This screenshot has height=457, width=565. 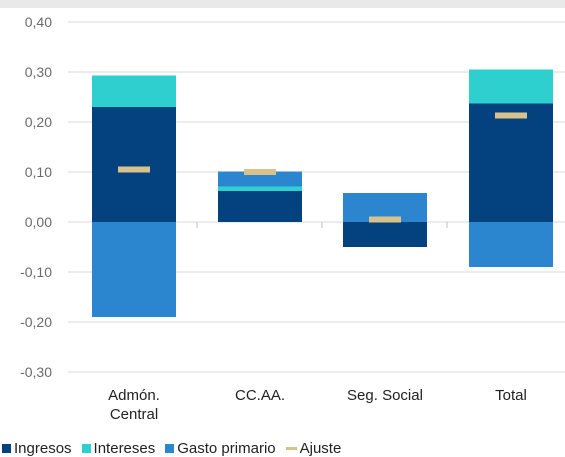 I want to click on legend-label-intereses: Intereses, so click(x=124, y=448).